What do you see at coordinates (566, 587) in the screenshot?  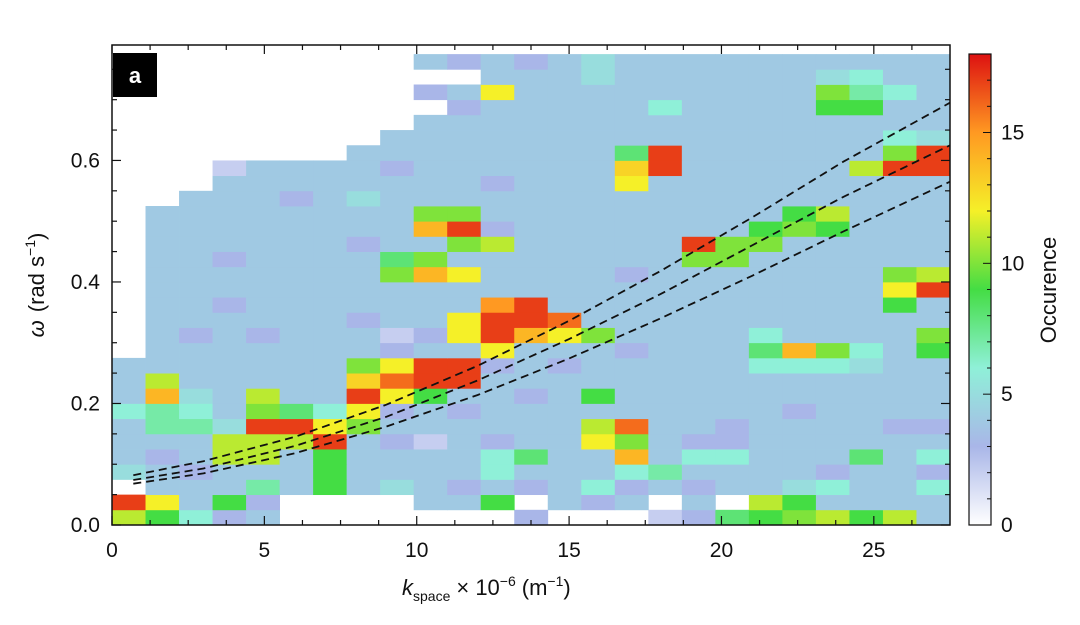 I see `x-axis-unit-close: )` at bounding box center [566, 587].